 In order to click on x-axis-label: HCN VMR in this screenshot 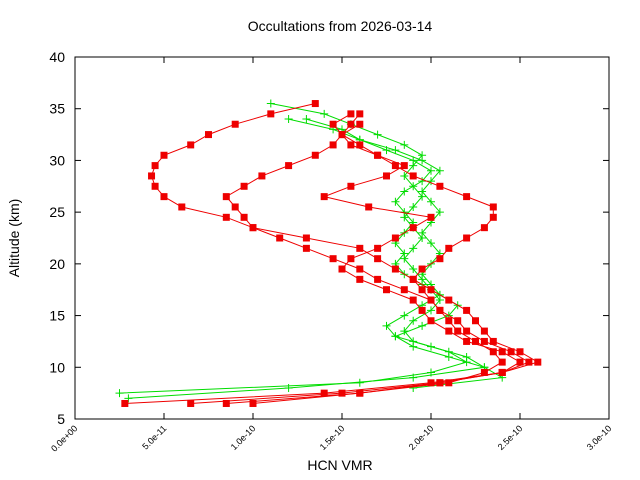, I will do `click(339, 465)`.